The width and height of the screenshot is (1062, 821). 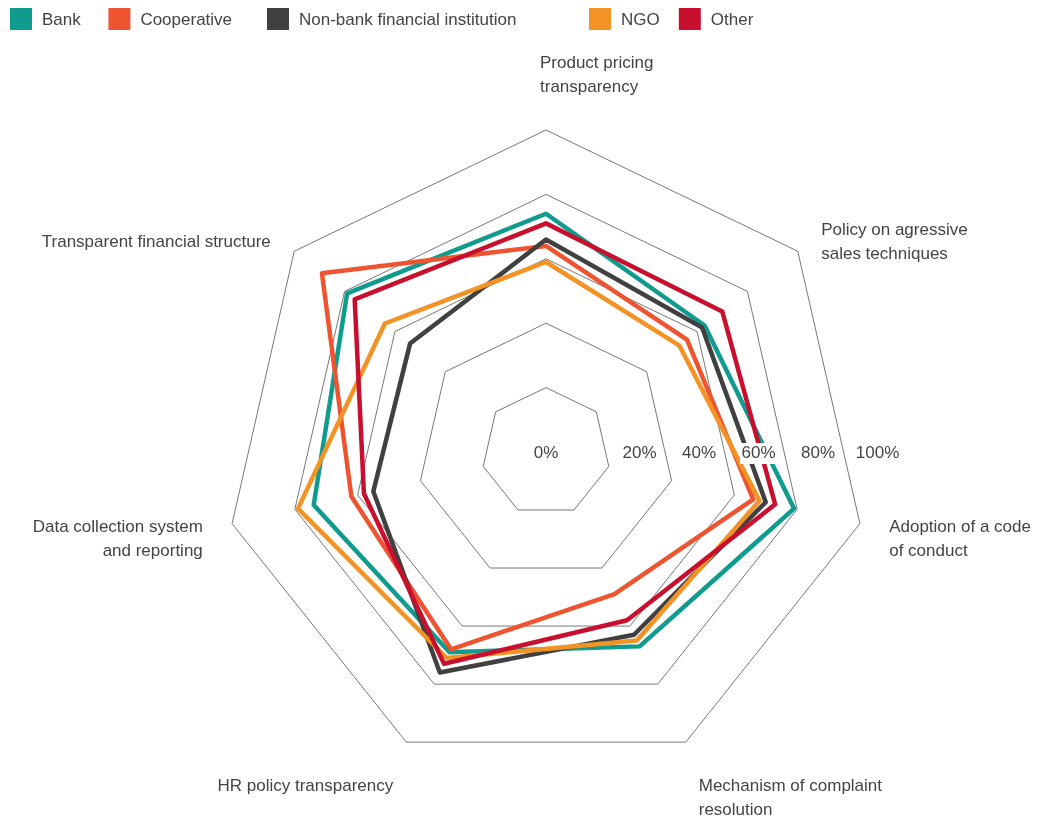 What do you see at coordinates (699, 452) in the screenshot?
I see `y-tick-label: 40%` at bounding box center [699, 452].